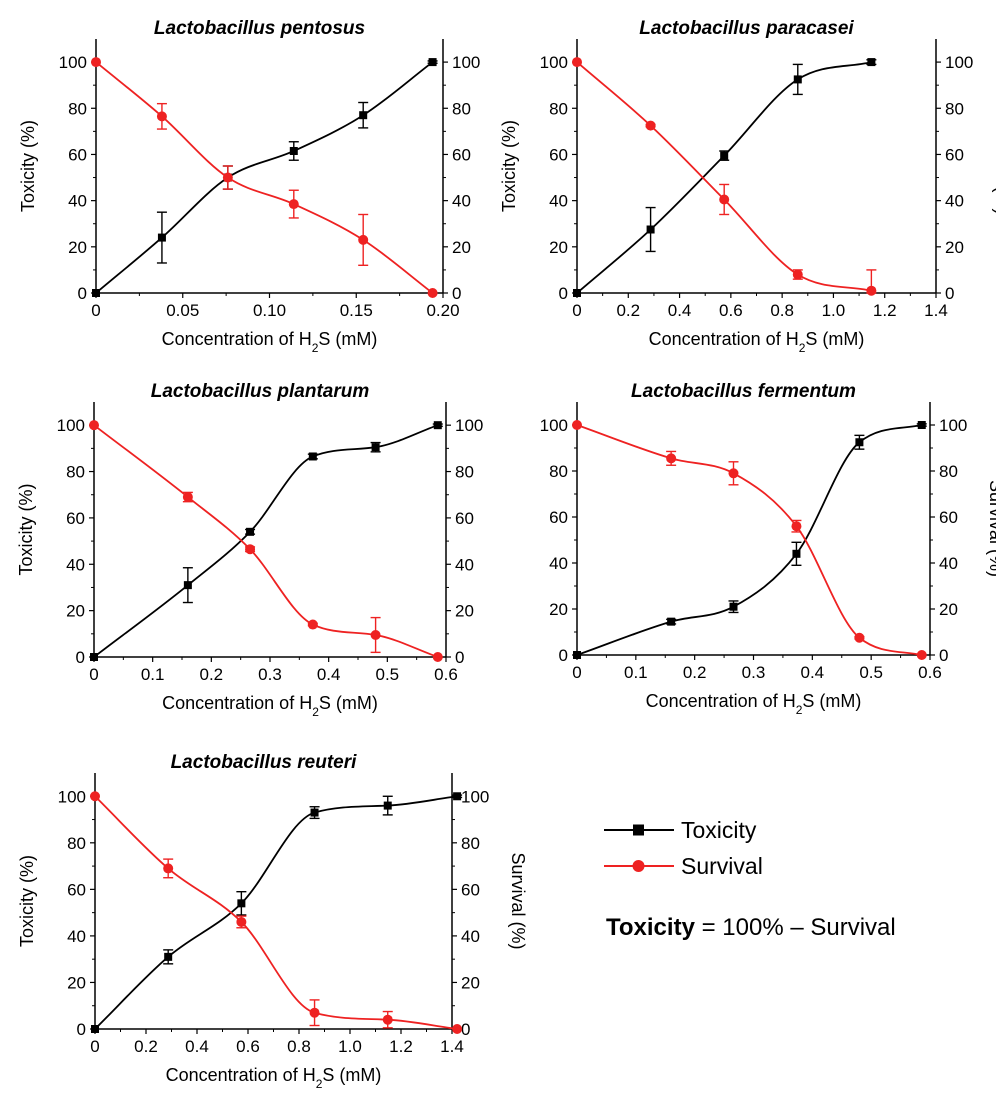  What do you see at coordinates (638, 866) in the screenshot?
I see `legend-survival-marker` at bounding box center [638, 866].